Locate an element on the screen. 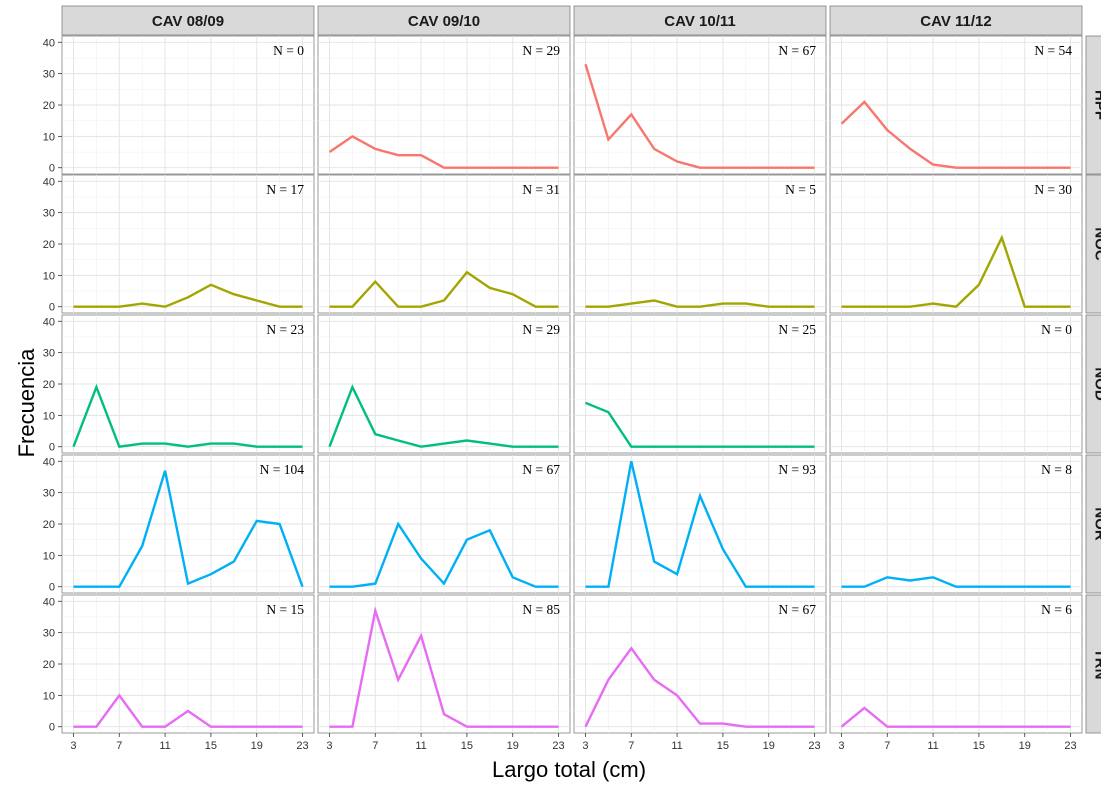  panel-trn-cav-11-12: N = 6 is located at coordinates (956, 664).